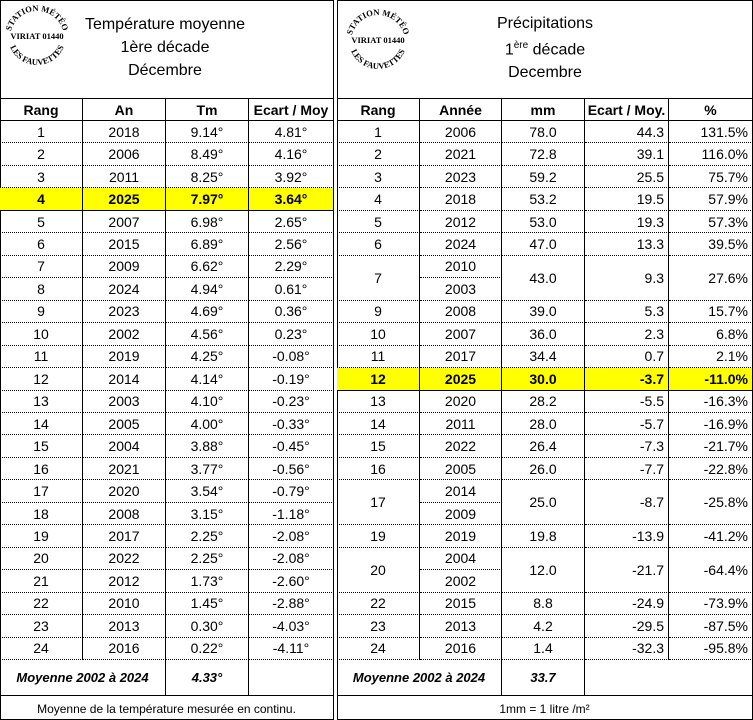 This screenshot has height=720, width=753. What do you see at coordinates (461, 626) in the screenshot?
I see `year-cell: 2013` at bounding box center [461, 626].